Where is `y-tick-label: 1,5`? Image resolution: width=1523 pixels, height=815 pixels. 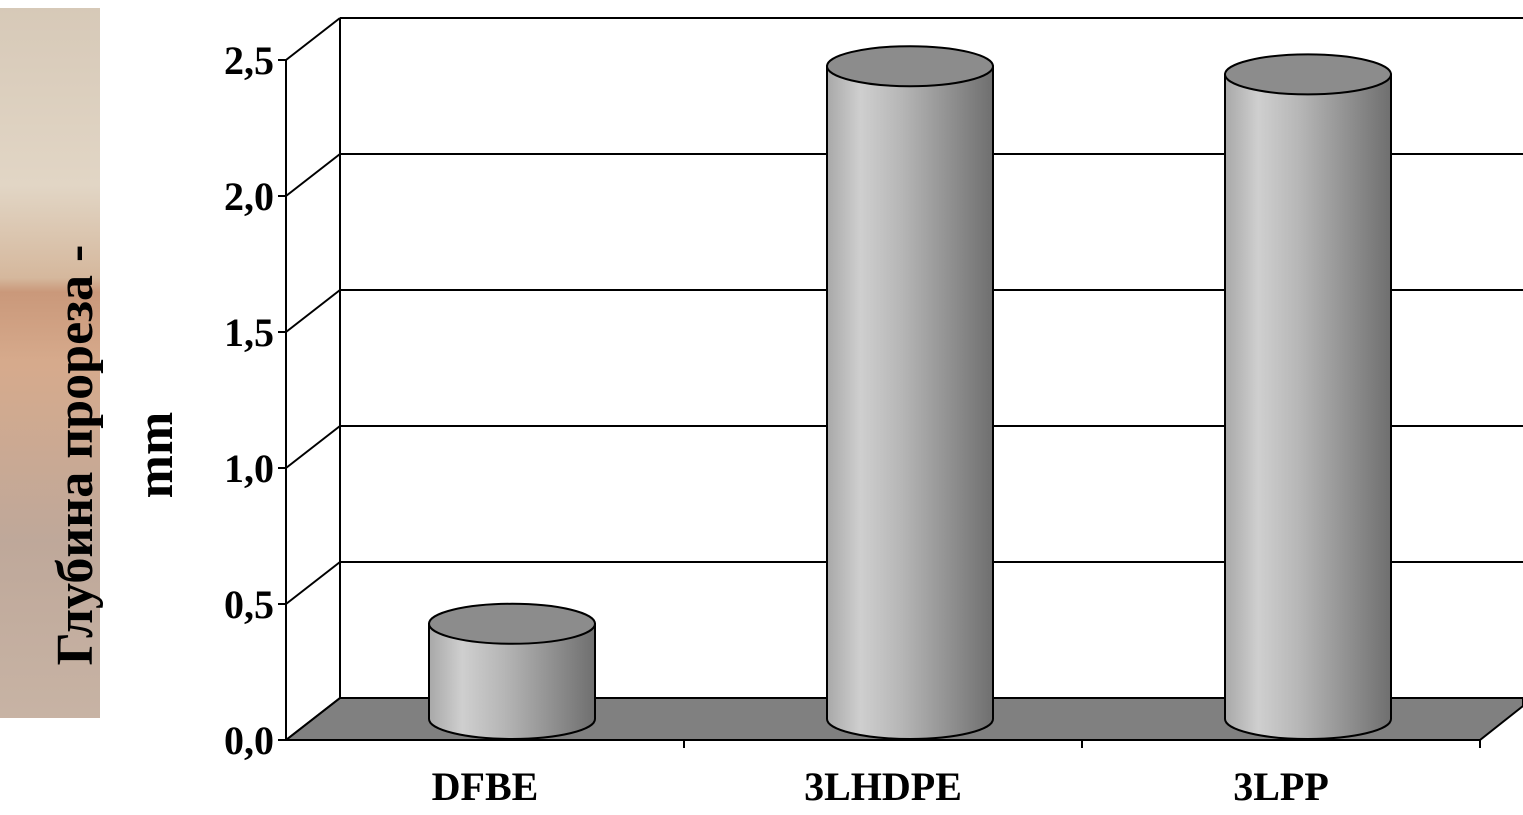
y-tick-label: 1,5 is located at coordinates (249, 332).